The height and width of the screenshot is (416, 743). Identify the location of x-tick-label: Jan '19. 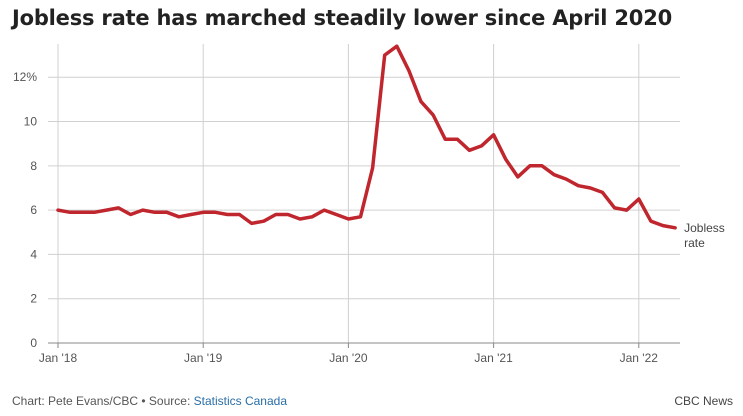
(203, 358).